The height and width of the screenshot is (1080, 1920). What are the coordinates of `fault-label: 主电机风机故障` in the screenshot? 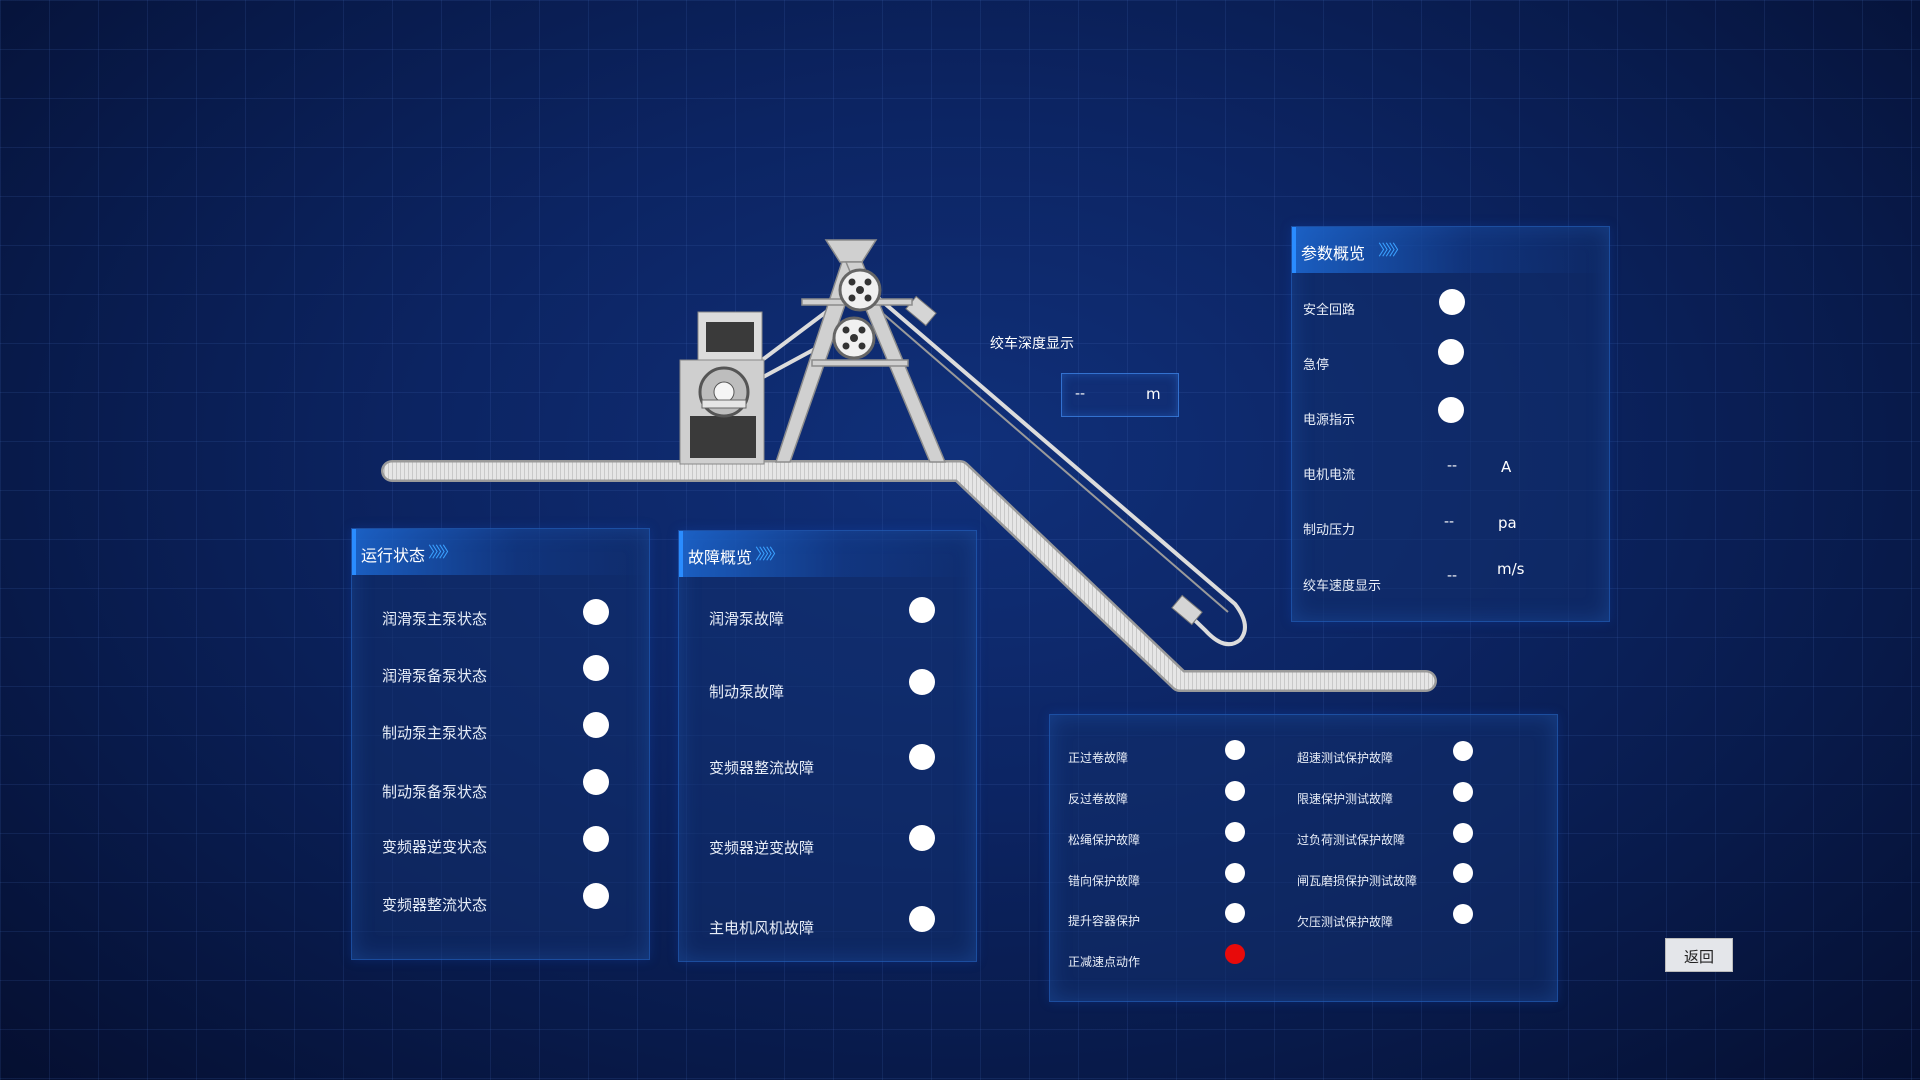 It's located at (762, 928).